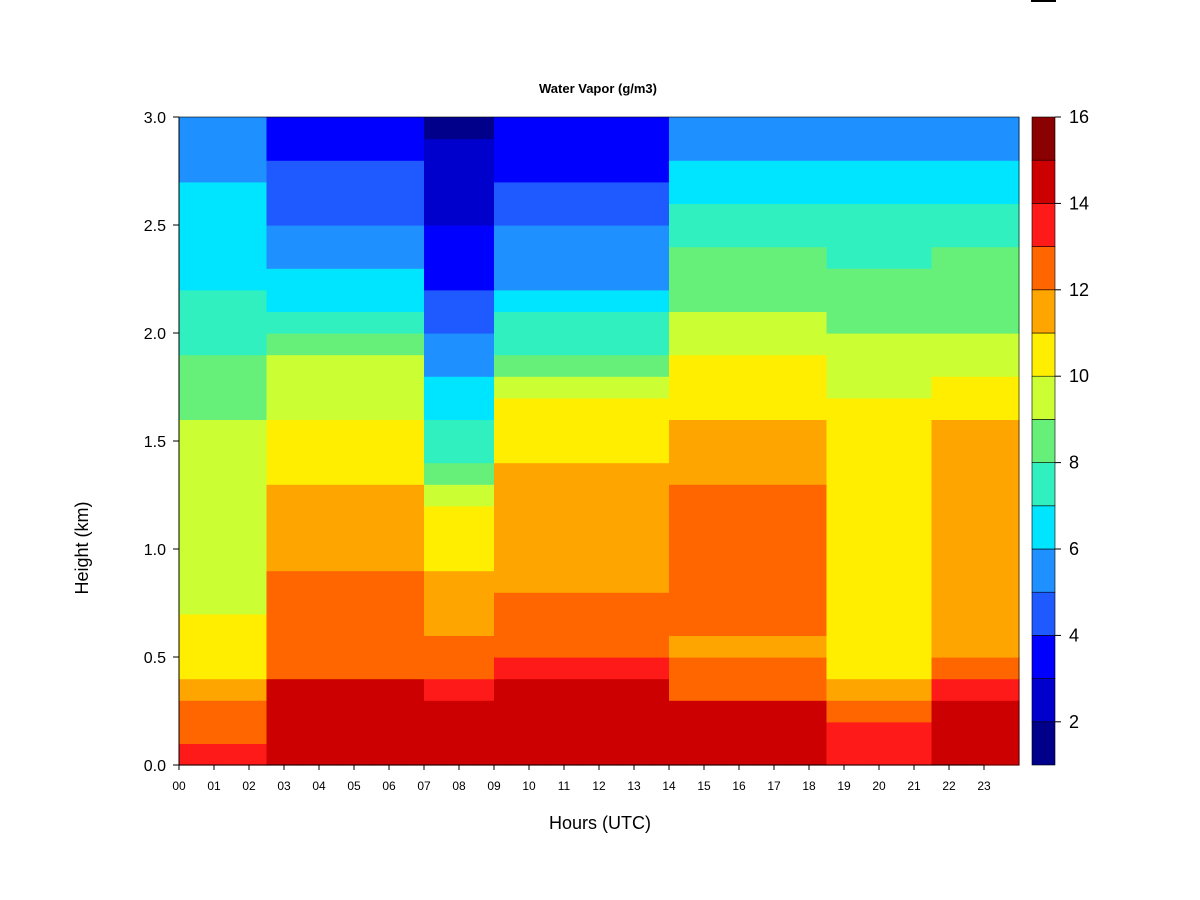  I want to click on colorbar-tick-label: 10, so click(1079, 376).